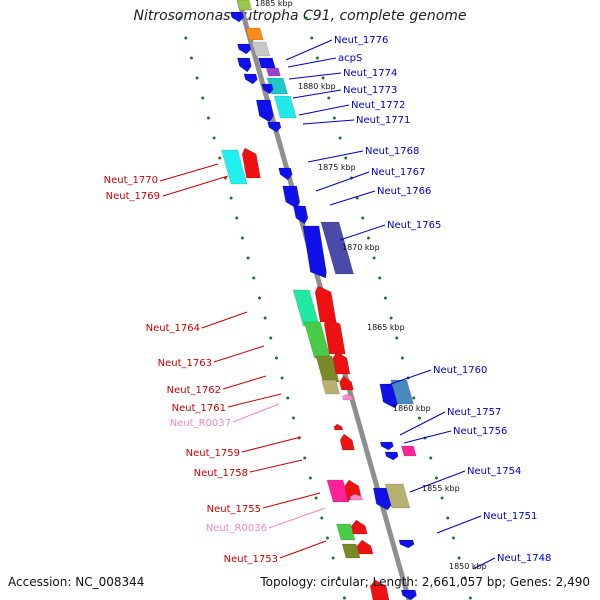 This screenshot has width=600, height=600. I want to click on gene-label-neut-1763: Neut_1763, so click(185, 363).